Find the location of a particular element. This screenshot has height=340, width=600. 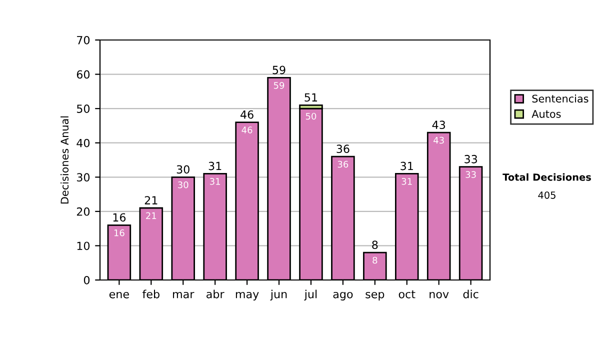

legend-label: Sentencias is located at coordinates (560, 98).